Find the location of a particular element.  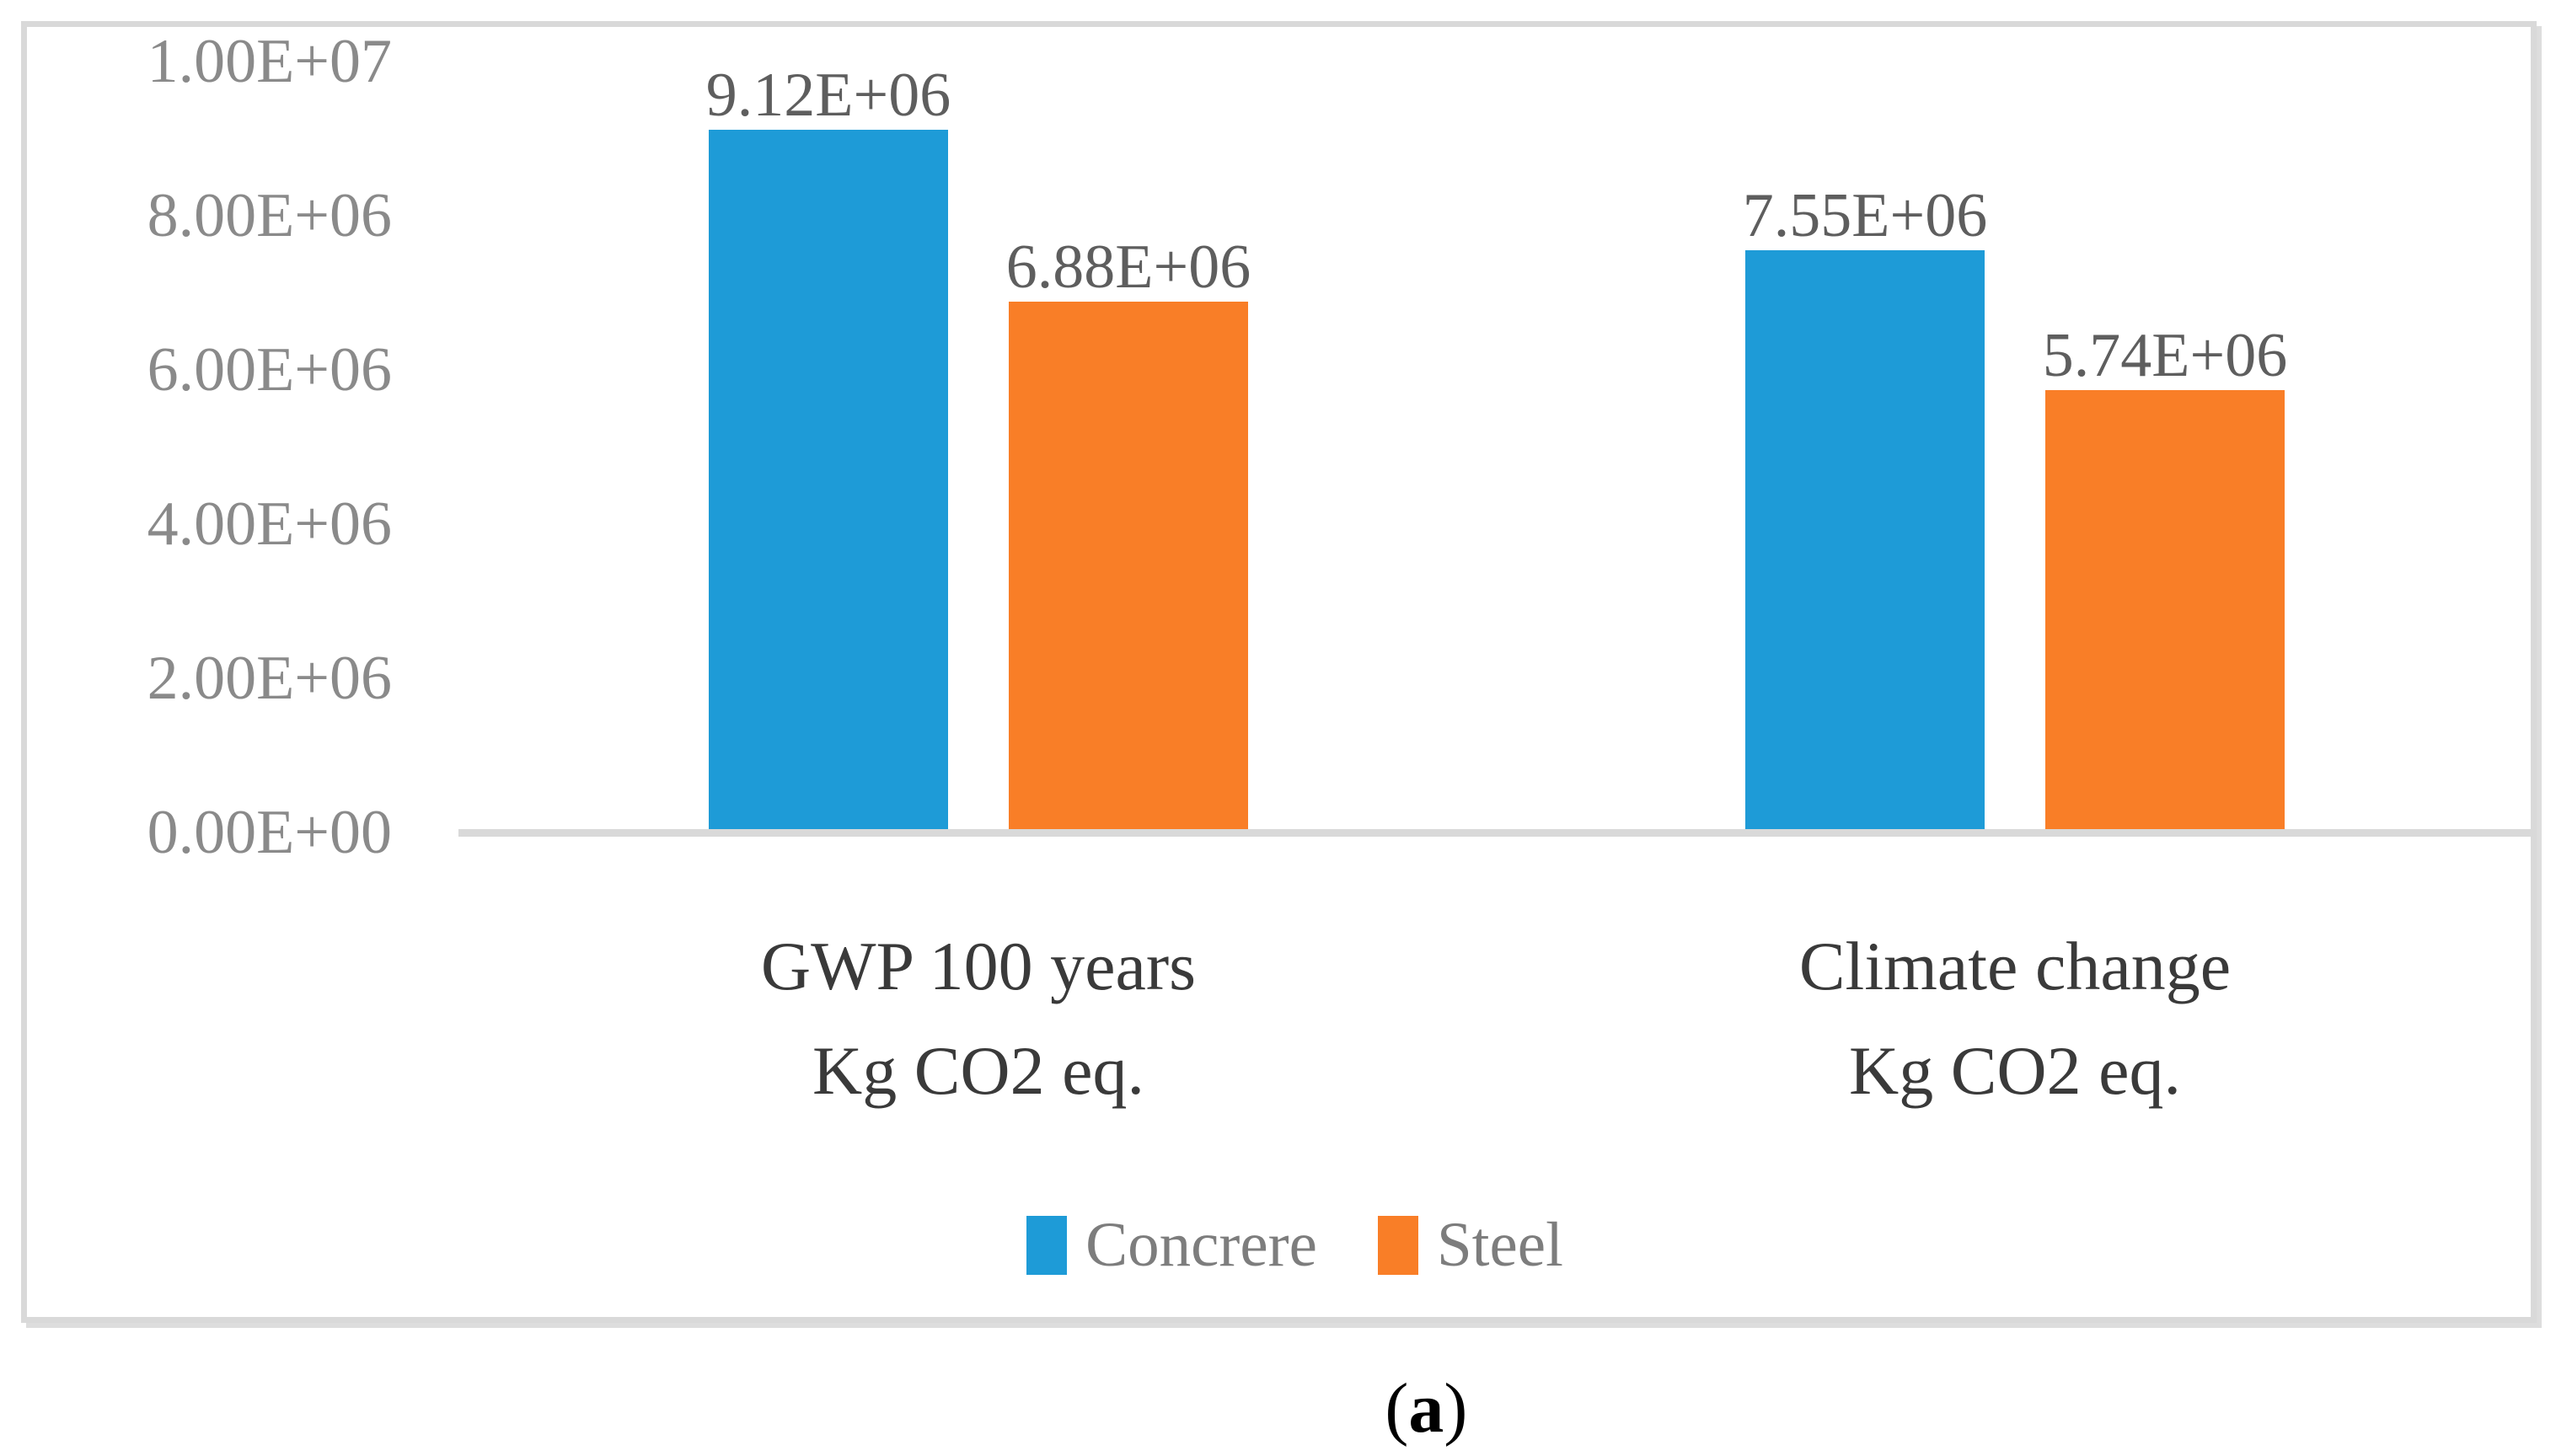

category-label: GWP 100 years Kg CO2 eq. is located at coordinates (979, 1018).